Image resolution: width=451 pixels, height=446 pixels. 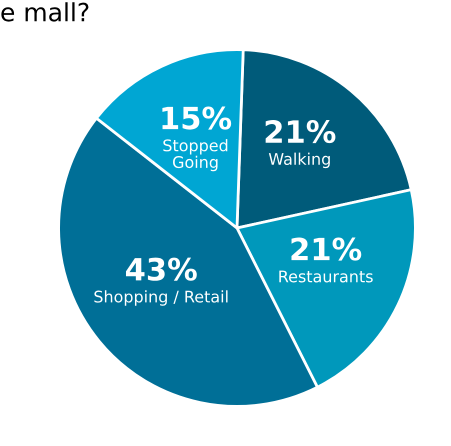 What do you see at coordinates (326, 276) in the screenshot?
I see `slice-label: Restaurants` at bounding box center [326, 276].